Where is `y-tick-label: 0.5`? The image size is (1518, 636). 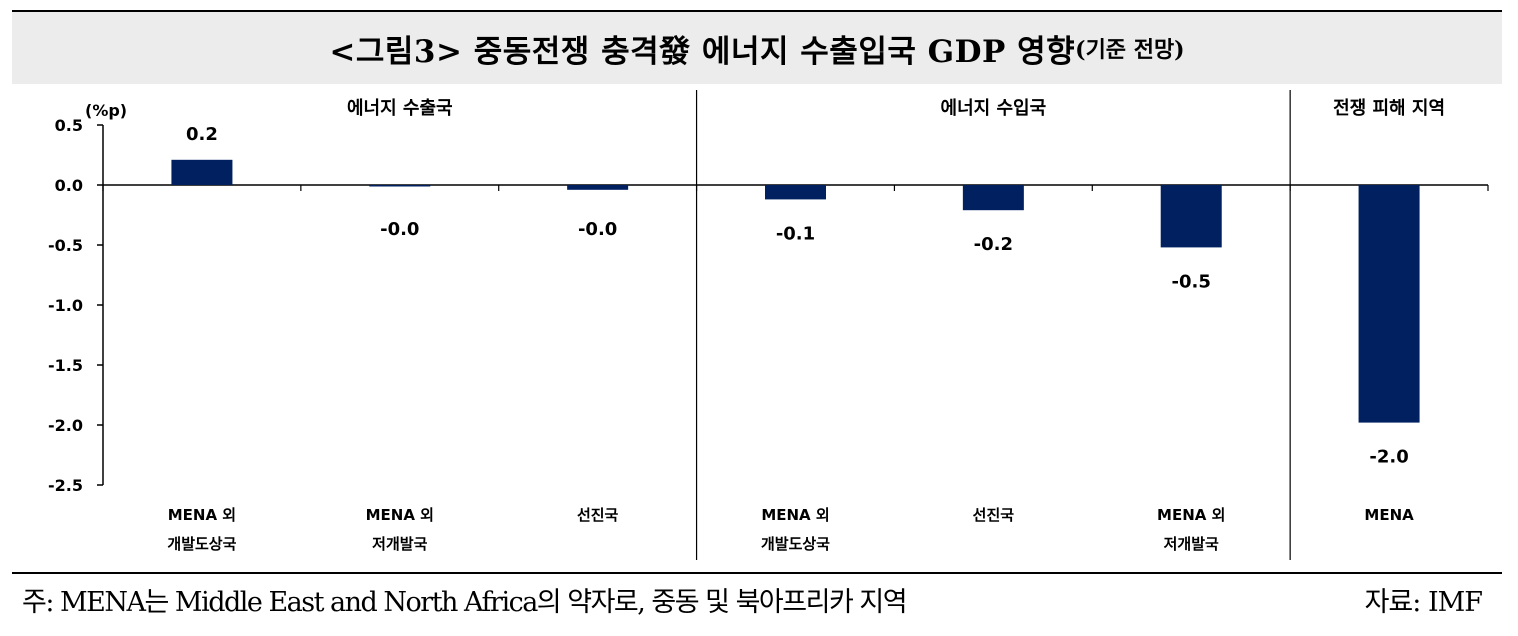
y-tick-label: 0.5 is located at coordinates (69, 125).